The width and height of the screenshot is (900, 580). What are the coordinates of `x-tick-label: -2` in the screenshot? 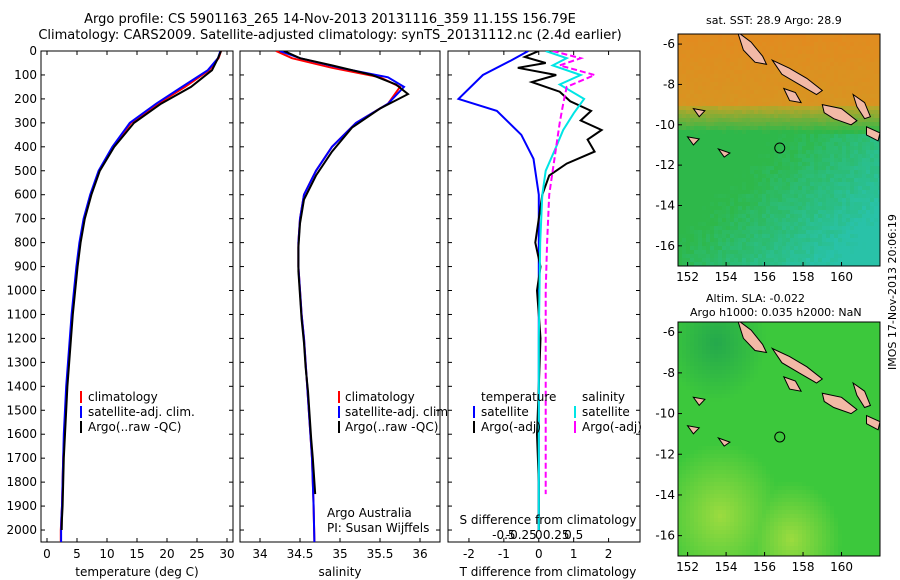 It's located at (469, 554).